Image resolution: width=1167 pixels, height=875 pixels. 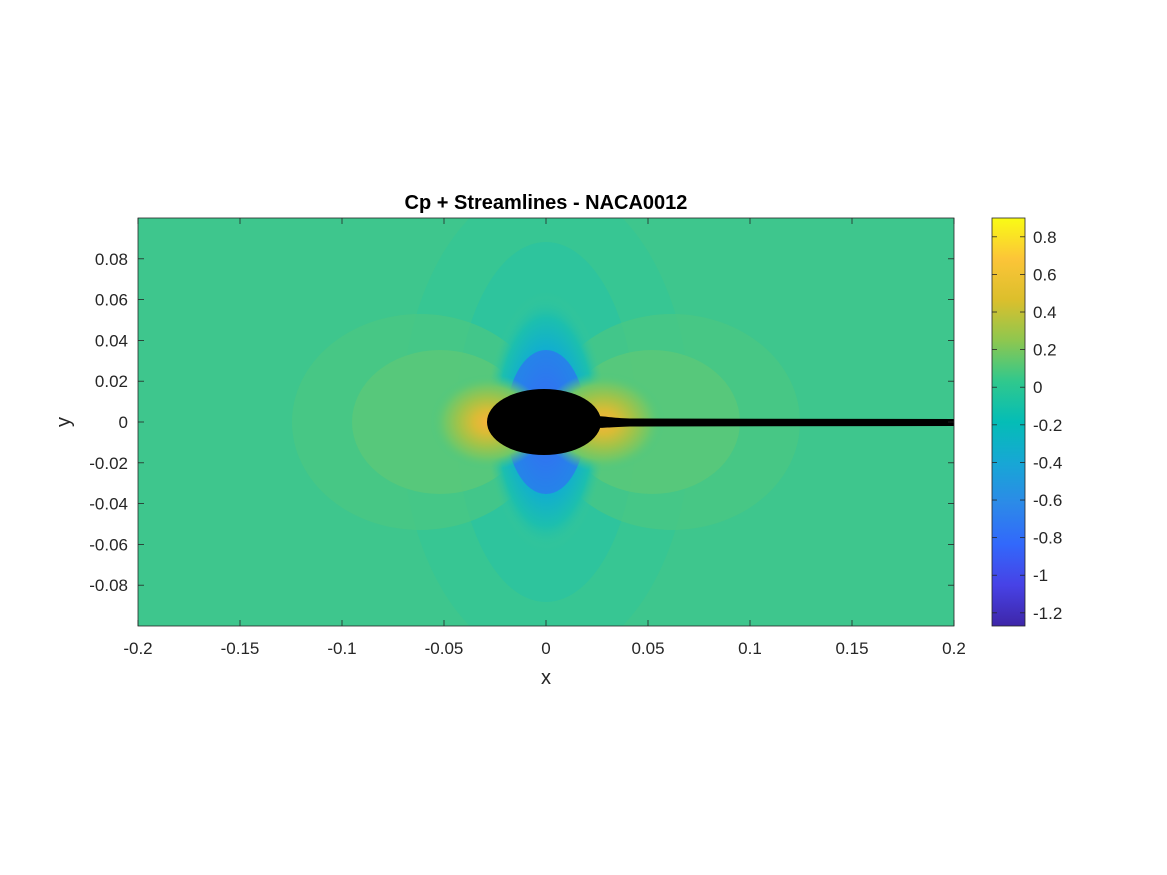 I want to click on colorbar-tick-label: -0.6, so click(x=1047, y=500).